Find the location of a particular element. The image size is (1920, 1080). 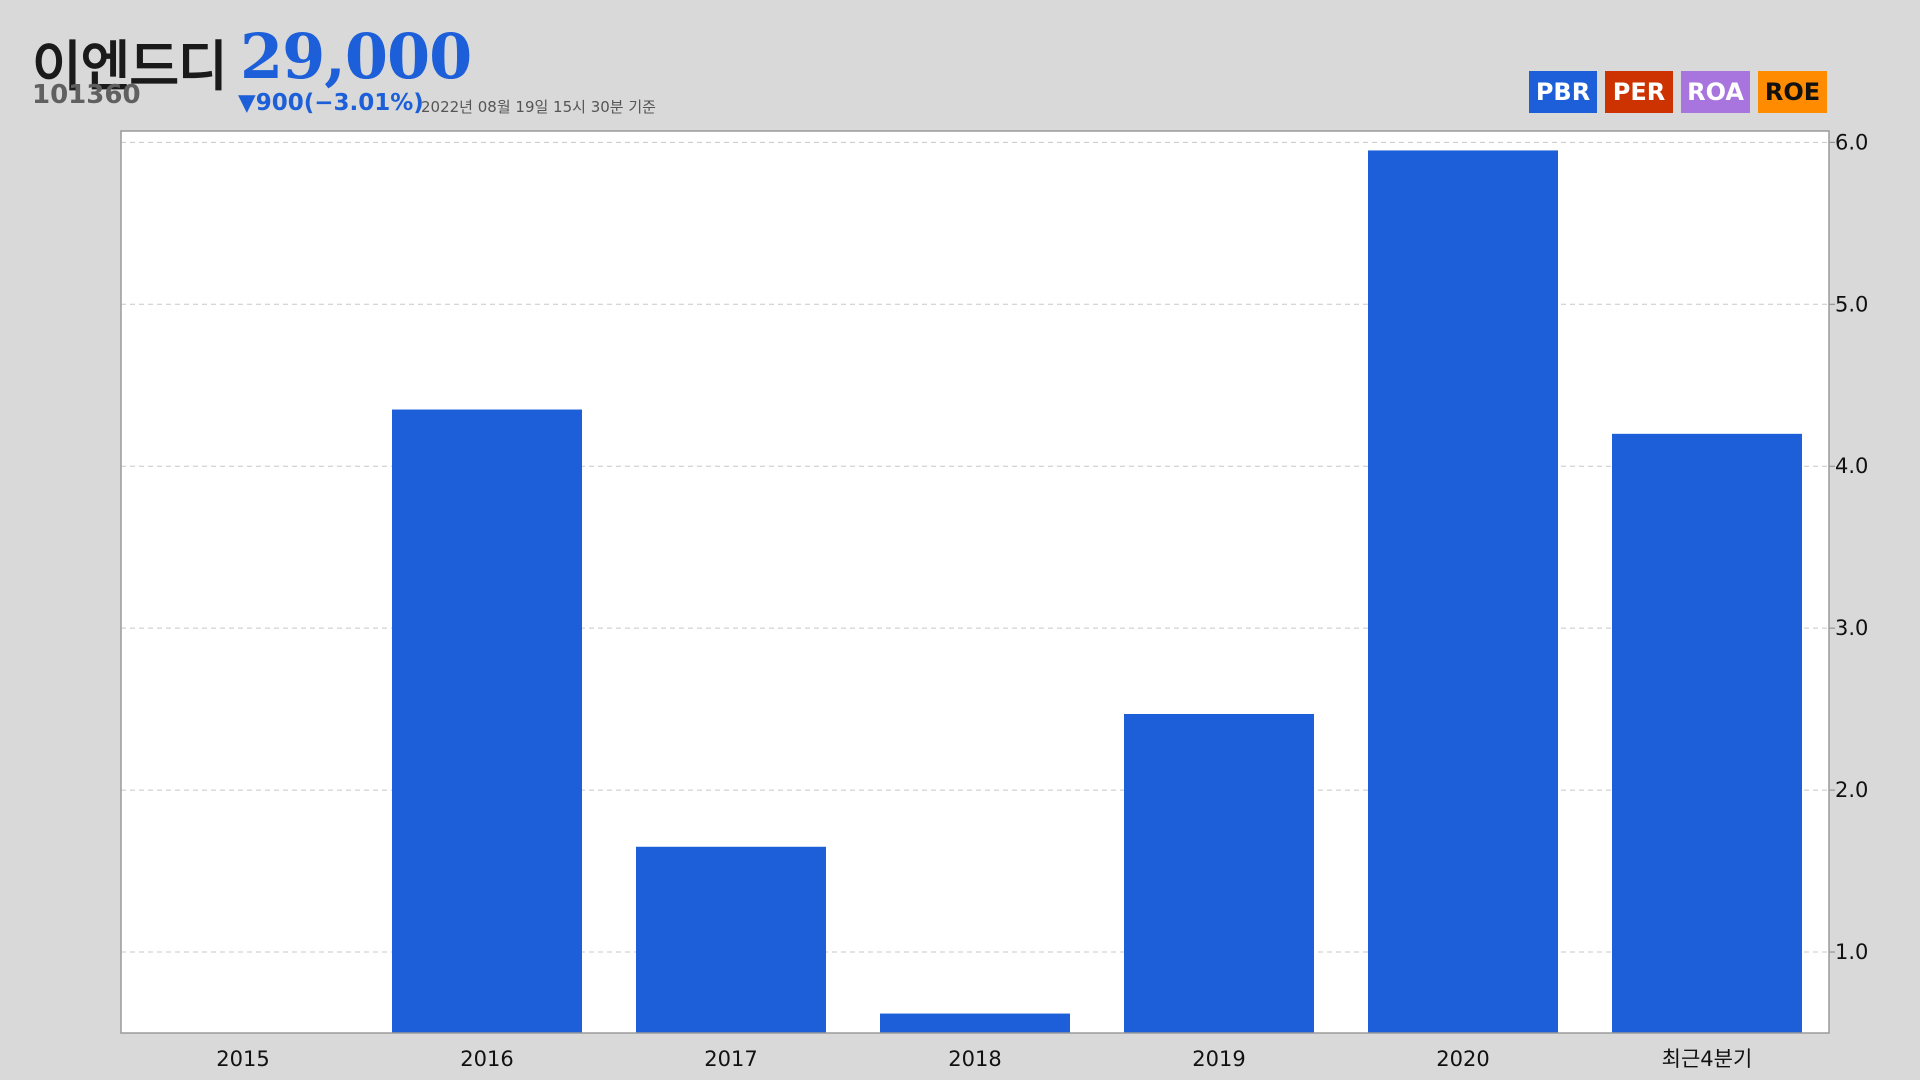

y-tick-label: 1.0 is located at coordinates (1851, 952).